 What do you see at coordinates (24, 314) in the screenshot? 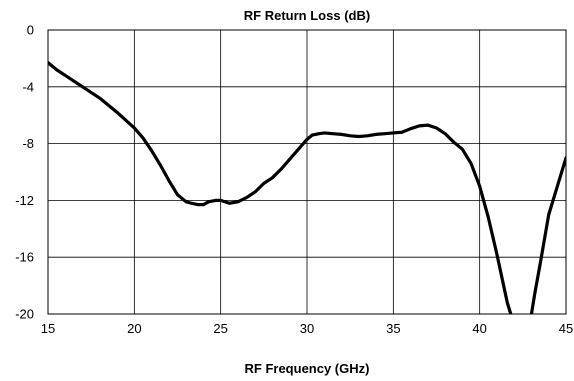
I see `y-tick-label: -20` at bounding box center [24, 314].